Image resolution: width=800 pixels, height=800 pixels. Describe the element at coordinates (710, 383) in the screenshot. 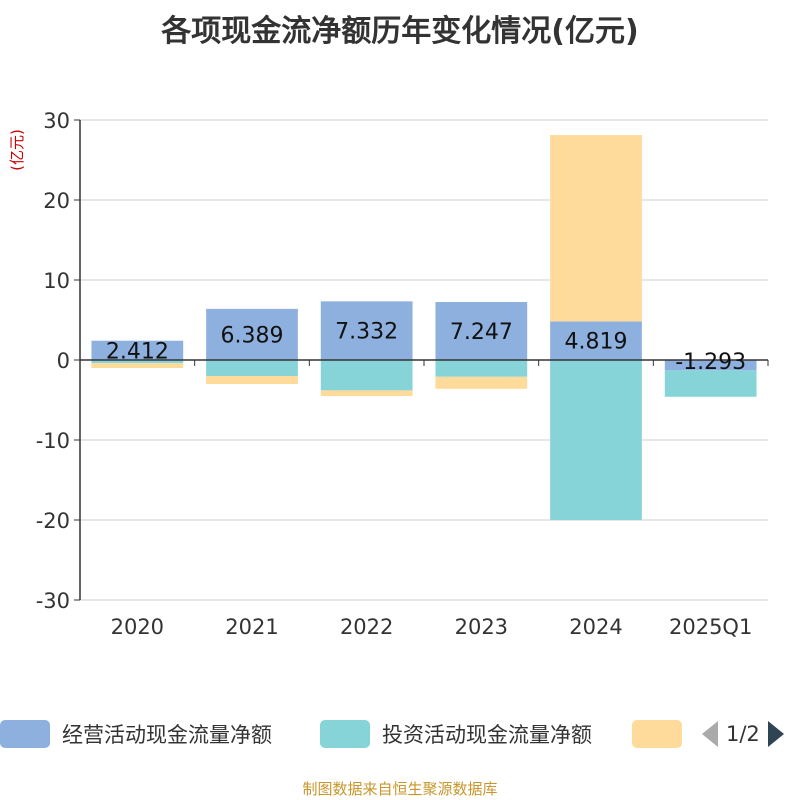

I see `bar-series-1-2025Q1` at that location.